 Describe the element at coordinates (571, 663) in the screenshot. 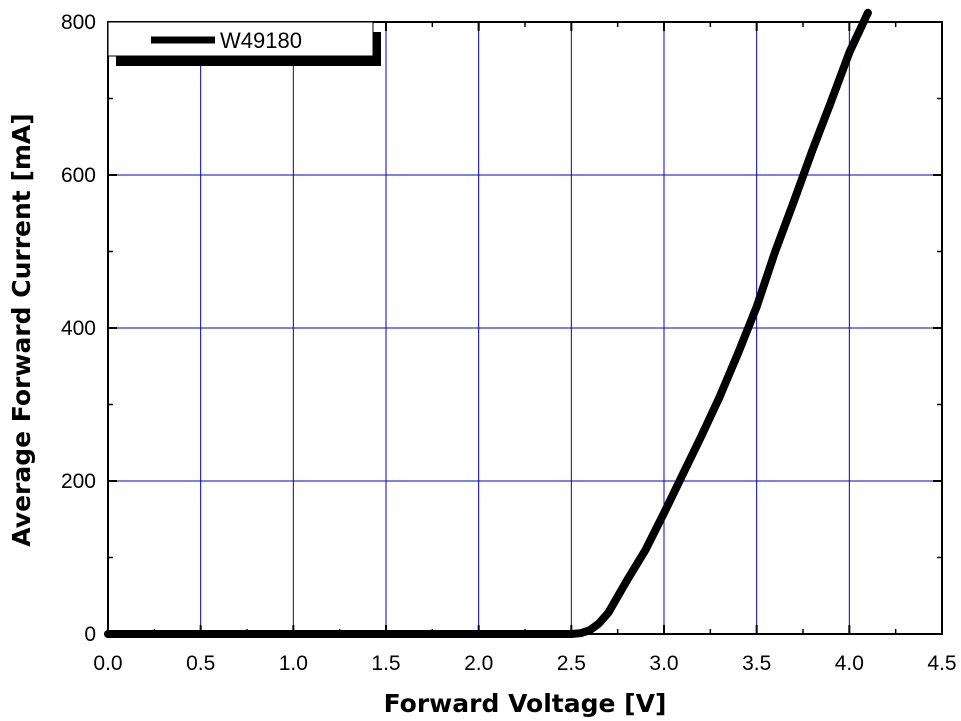

I see `x-tick-label: 2.5` at that location.